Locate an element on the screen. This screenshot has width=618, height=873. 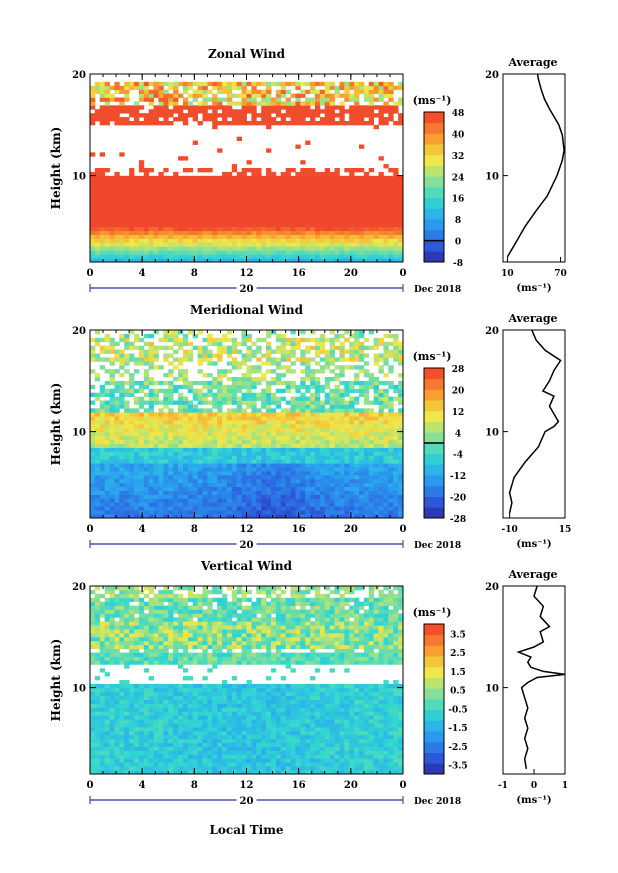
colorbar-segment is located at coordinates (434, 491).